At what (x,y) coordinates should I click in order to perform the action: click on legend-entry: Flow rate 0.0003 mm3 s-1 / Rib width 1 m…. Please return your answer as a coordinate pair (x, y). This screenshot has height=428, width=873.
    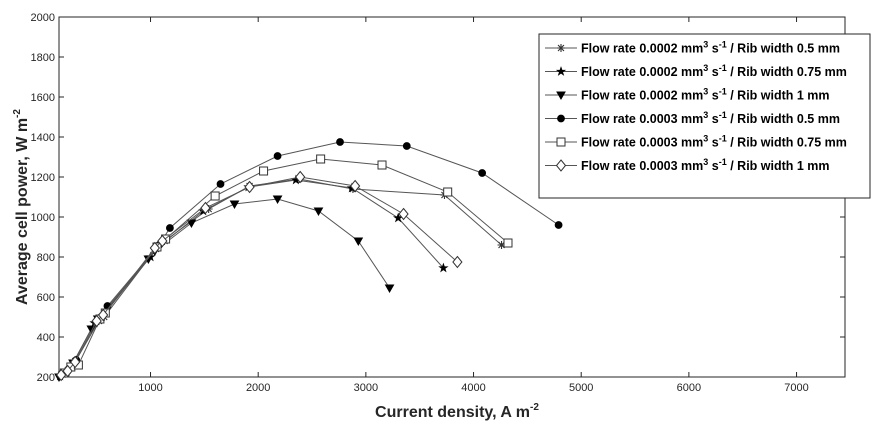
    Looking at the image, I should click on (687, 165).